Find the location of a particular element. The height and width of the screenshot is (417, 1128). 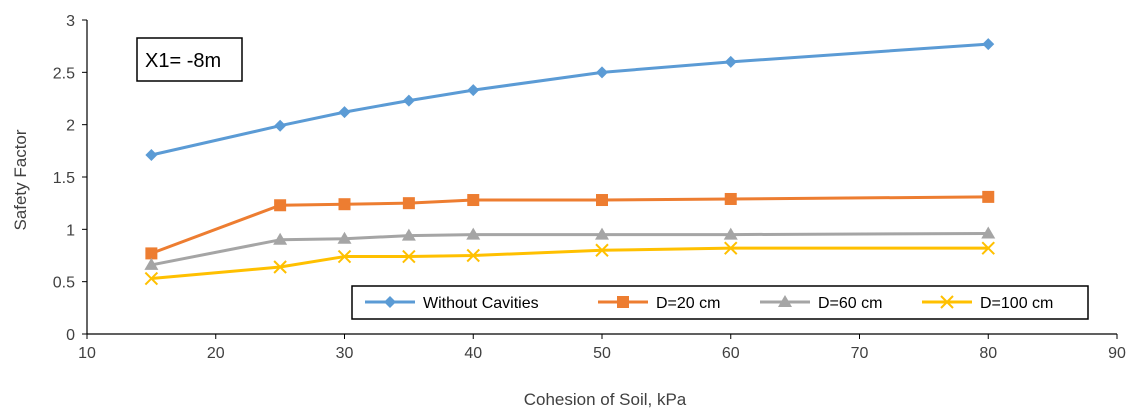

series-line-d-100-cm is located at coordinates (570, 263).